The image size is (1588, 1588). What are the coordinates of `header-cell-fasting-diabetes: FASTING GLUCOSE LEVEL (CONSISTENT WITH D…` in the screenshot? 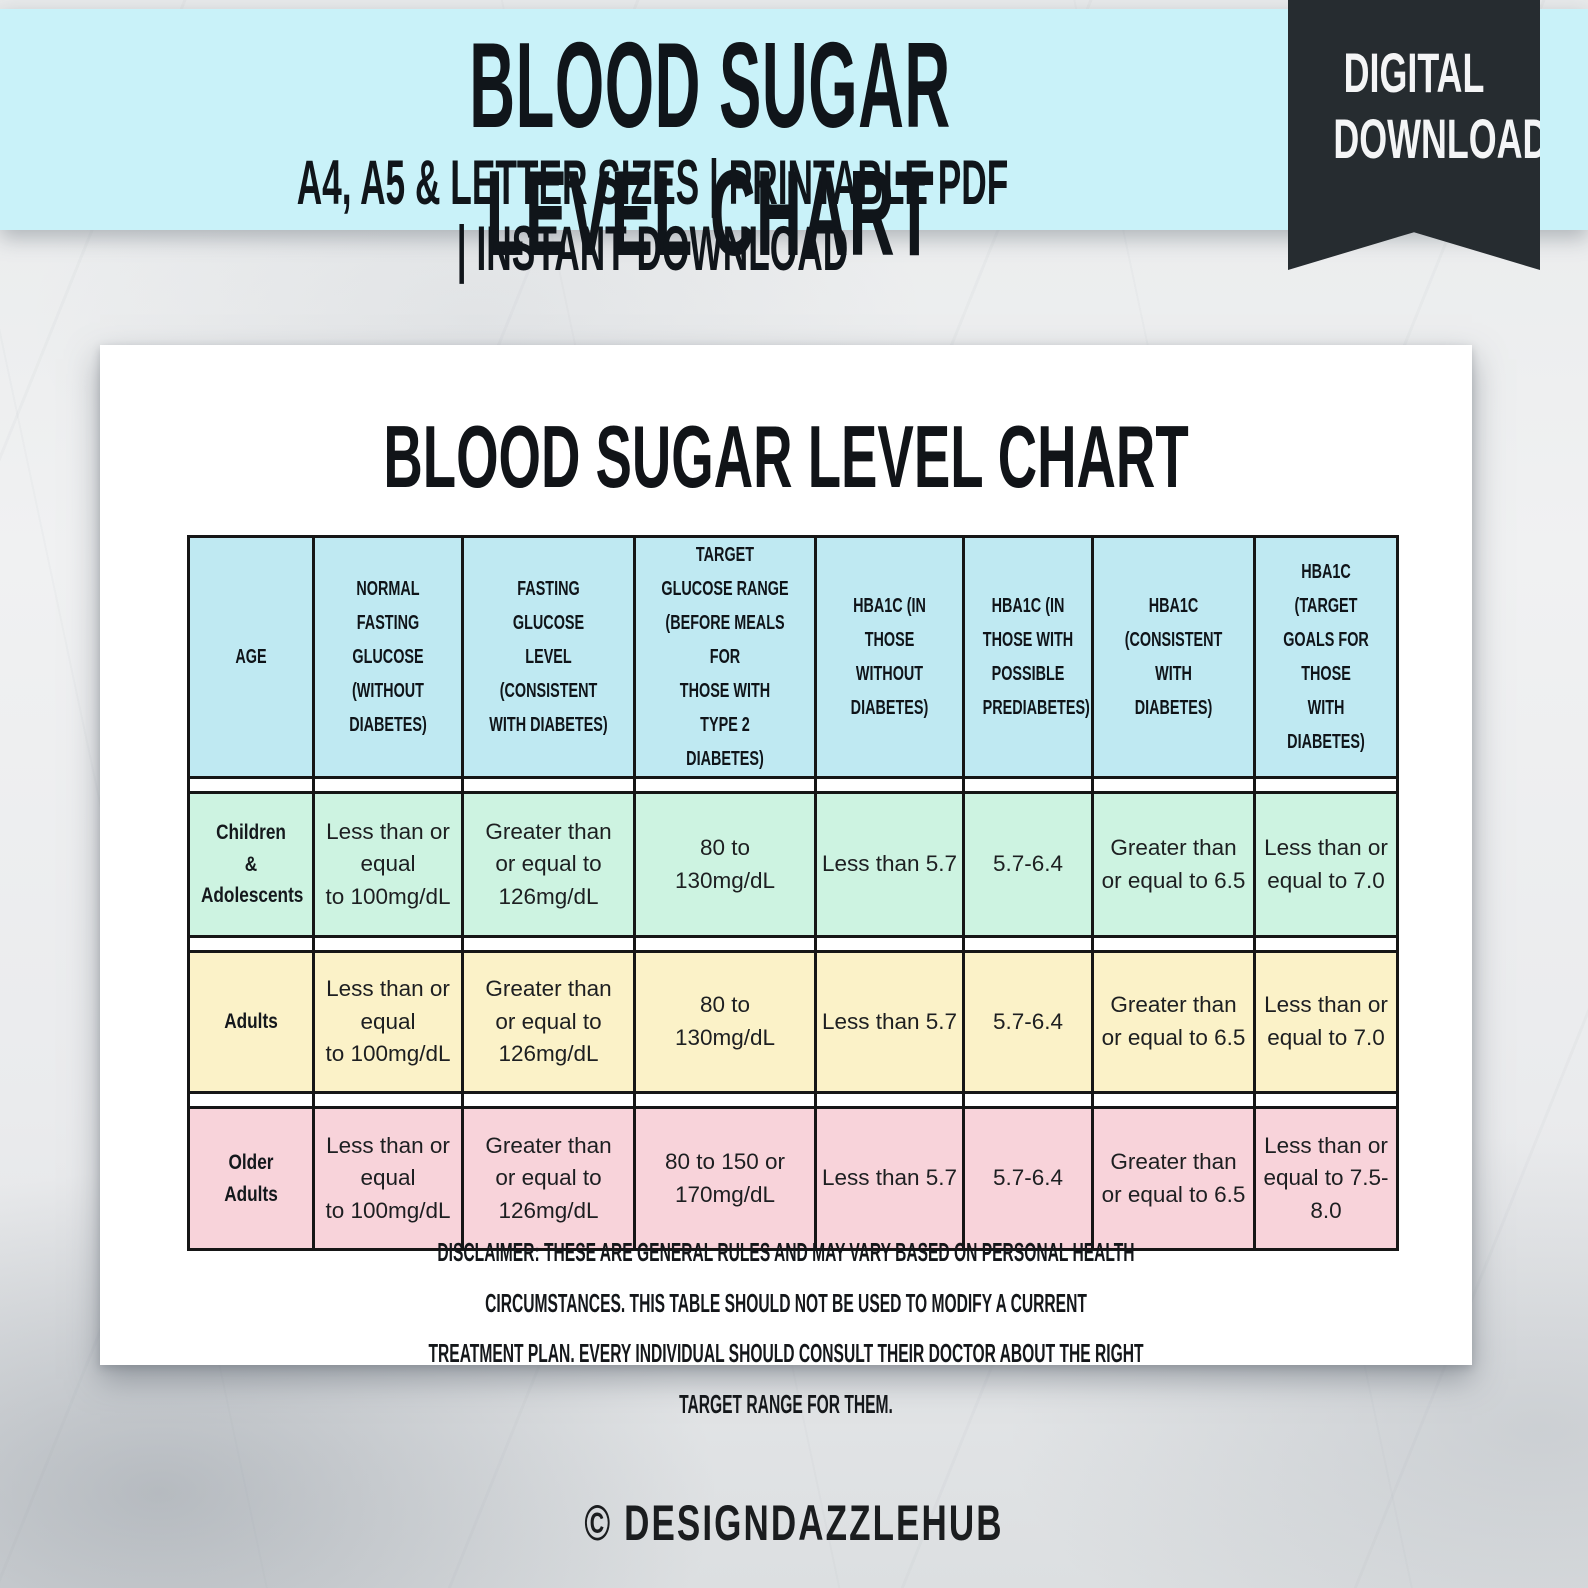 It's located at (548, 657).